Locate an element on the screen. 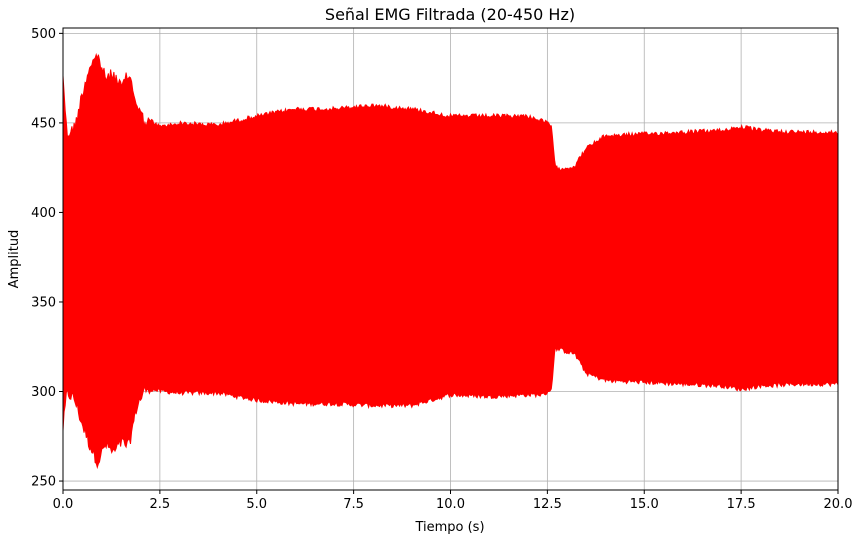 The image size is (861, 543). chart-title: Señal EMG Filtrada (20-450 Hz) is located at coordinates (450, 14).